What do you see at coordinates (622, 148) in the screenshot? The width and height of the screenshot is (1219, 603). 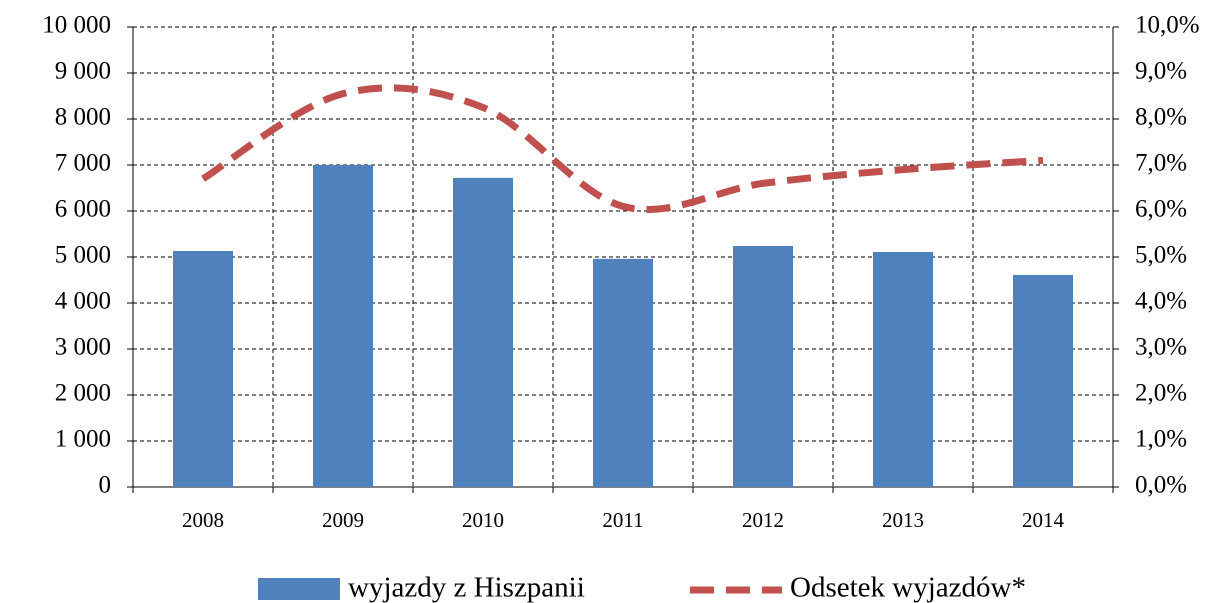 I see `line` at bounding box center [622, 148].